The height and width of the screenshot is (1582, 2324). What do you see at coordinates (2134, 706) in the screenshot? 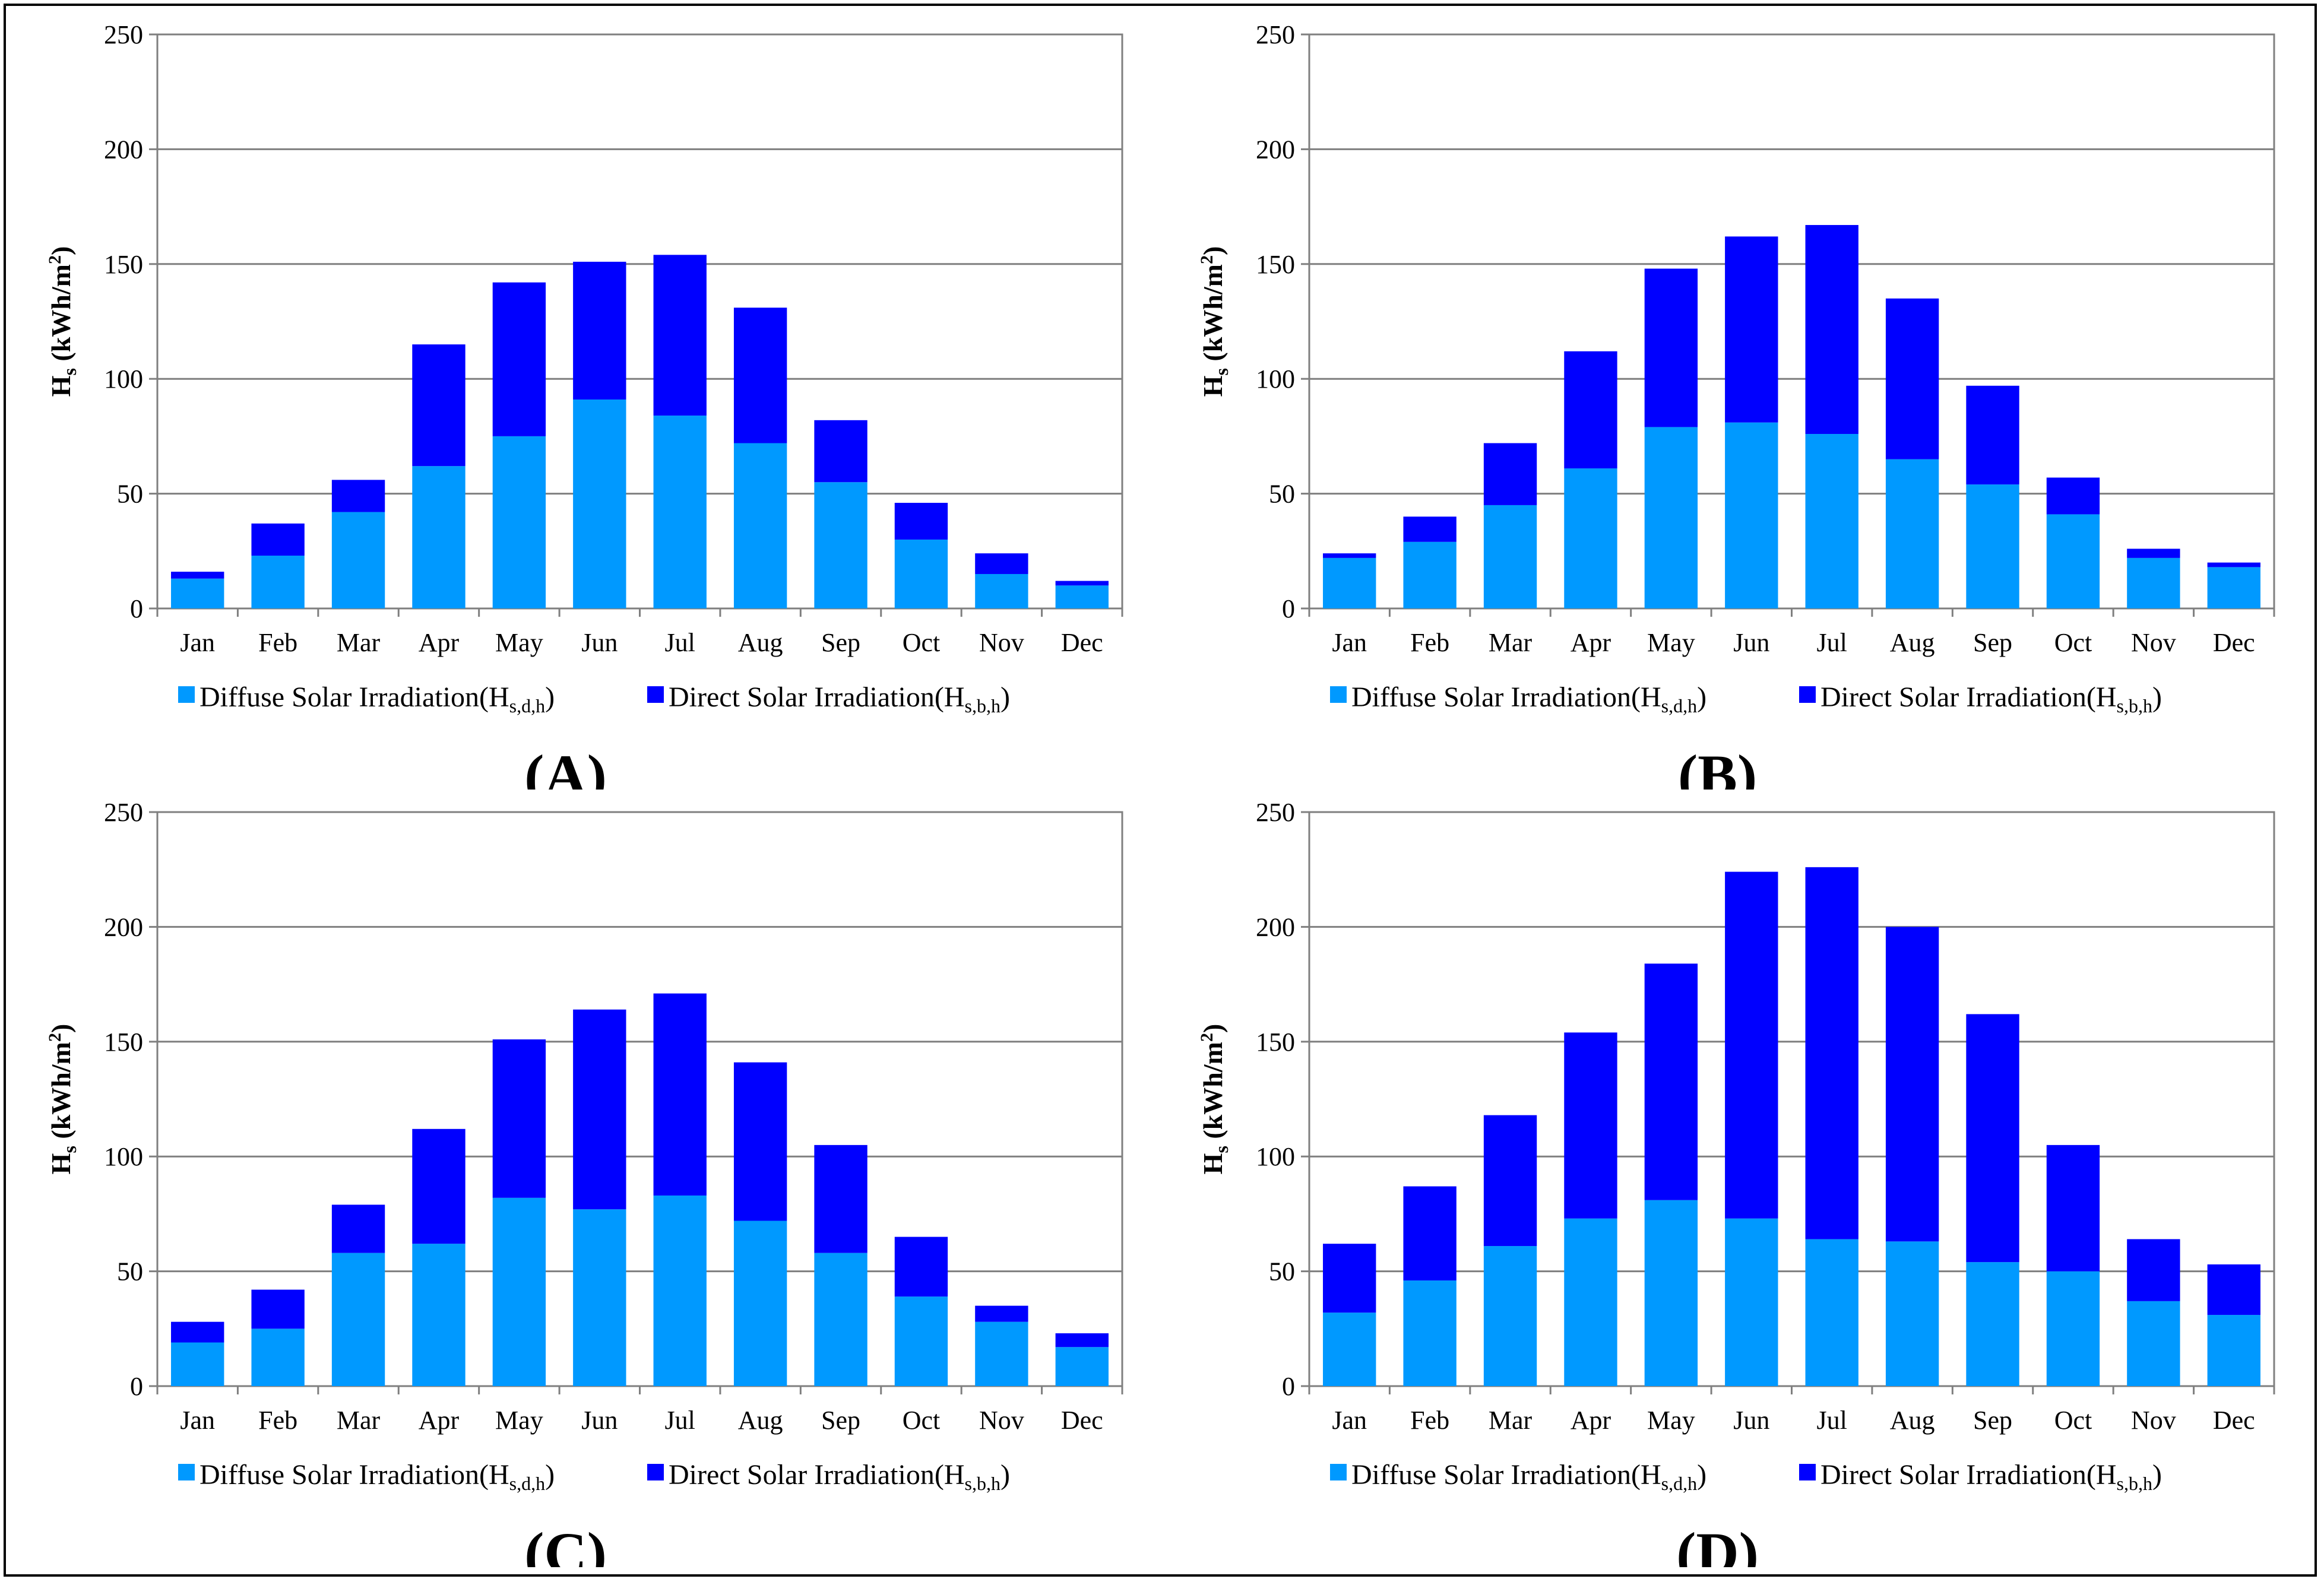
I see `legend-subscript: s,b,h` at bounding box center [2134, 706].